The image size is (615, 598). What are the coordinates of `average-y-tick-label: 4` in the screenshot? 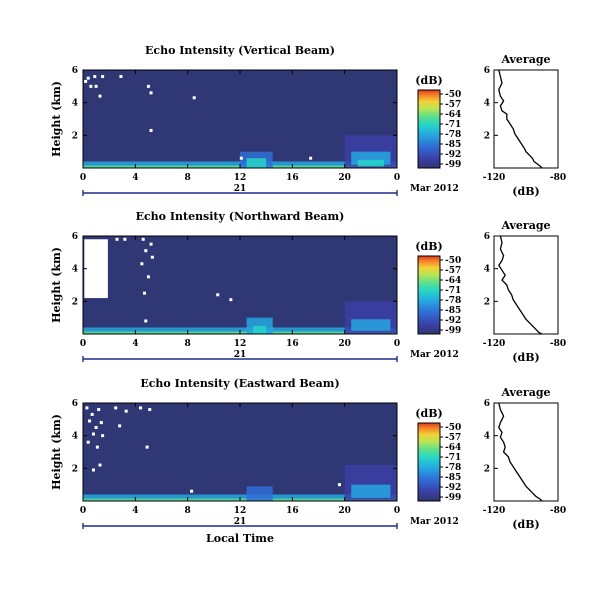 It's located at (487, 270).